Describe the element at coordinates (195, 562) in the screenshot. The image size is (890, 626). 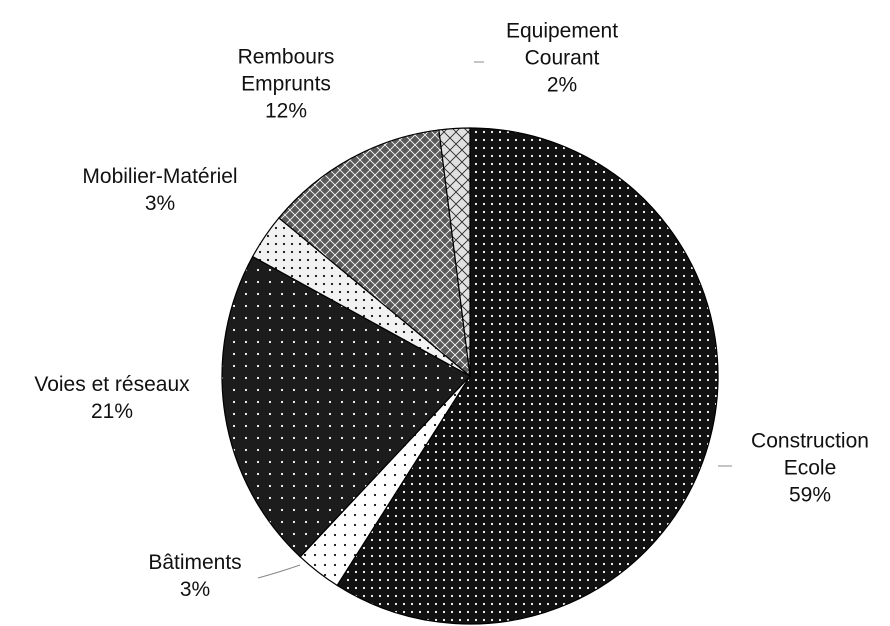
I see `slice-name: Bâtiments` at that location.